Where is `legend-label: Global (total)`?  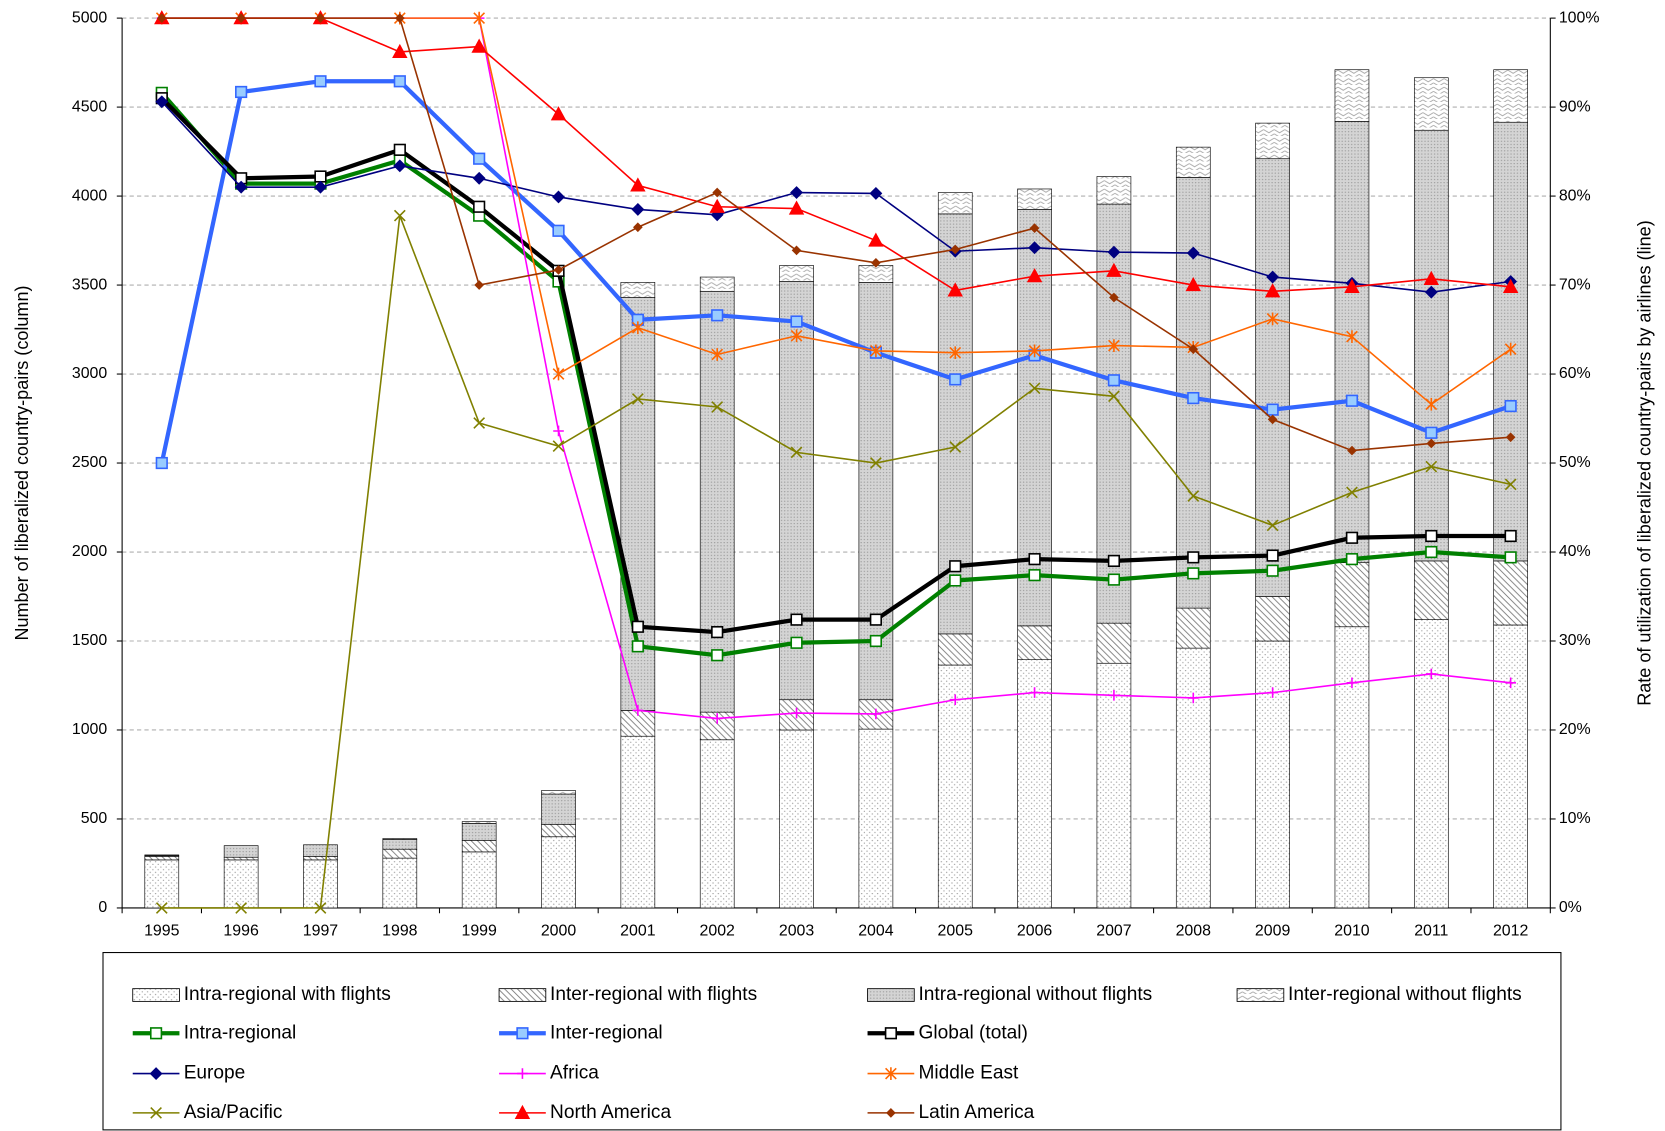
legend-label: Global (total) is located at coordinates (973, 1032).